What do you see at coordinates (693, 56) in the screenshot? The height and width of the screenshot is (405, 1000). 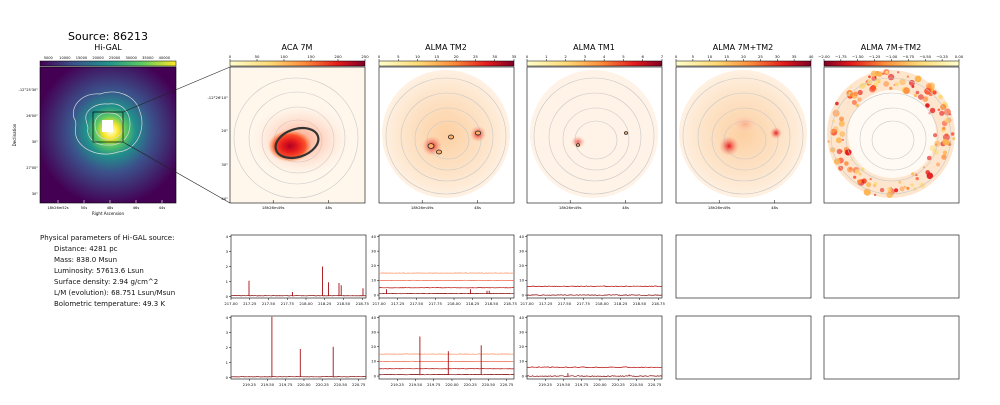 I see `colorbar-tick-label: 5` at bounding box center [693, 56].